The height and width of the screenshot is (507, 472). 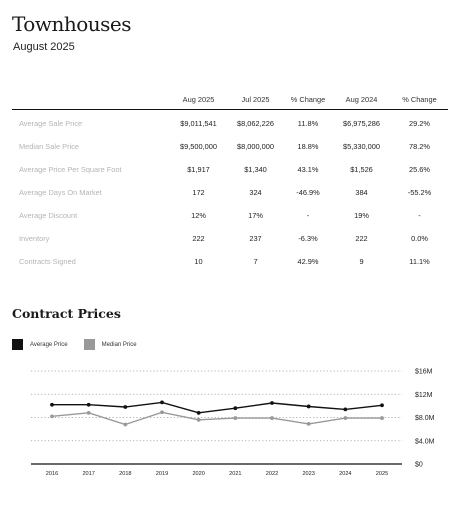 I want to click on table-cell: 25.6%, so click(x=419, y=169).